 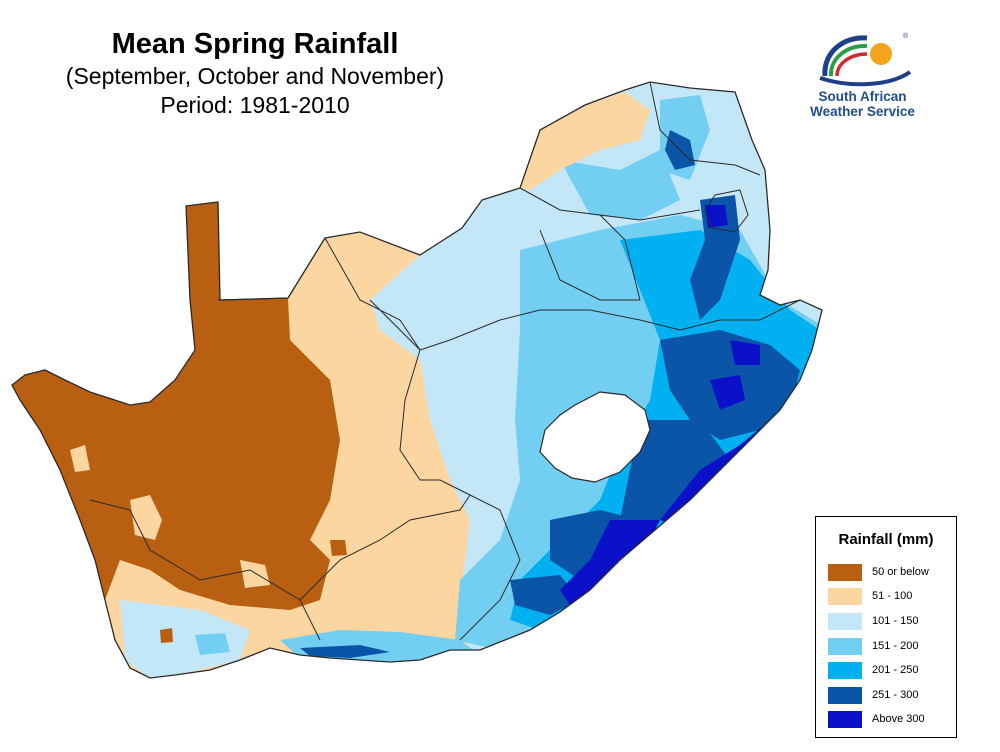 I want to click on legend-item: 51 - 100, so click(x=870, y=596).